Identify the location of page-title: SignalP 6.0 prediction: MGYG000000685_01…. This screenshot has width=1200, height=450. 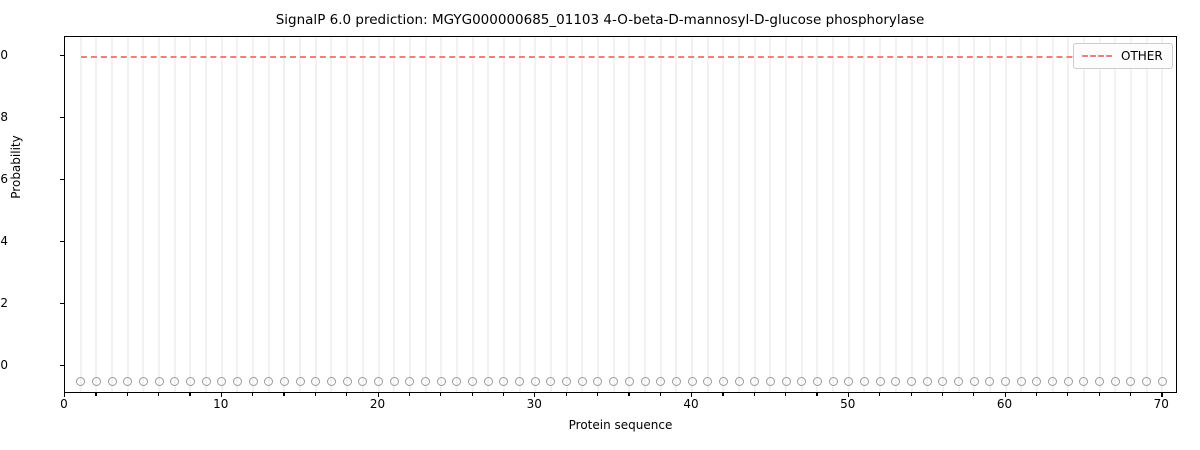
(600, 20).